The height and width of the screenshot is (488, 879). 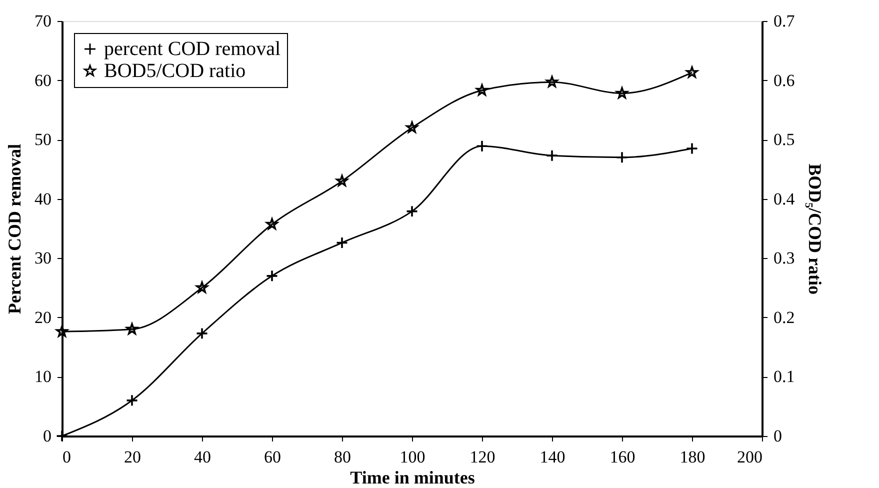 What do you see at coordinates (778, 436) in the screenshot?
I see `y2-tick-label: 0` at bounding box center [778, 436].